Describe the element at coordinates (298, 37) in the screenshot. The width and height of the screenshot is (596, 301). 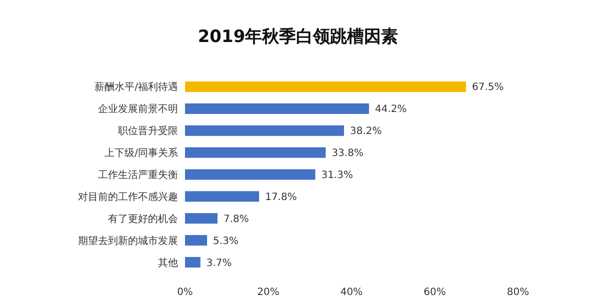
I see `chart-title: 2019年秋季白领跳槽因素` at that location.